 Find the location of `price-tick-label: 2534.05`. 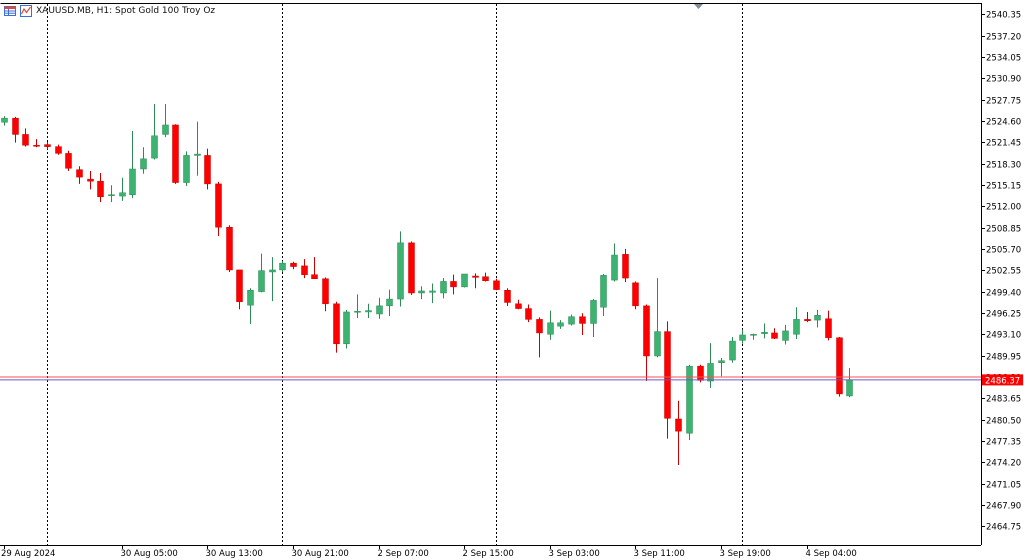

price-tick-label: 2534.05 is located at coordinates (1003, 59).